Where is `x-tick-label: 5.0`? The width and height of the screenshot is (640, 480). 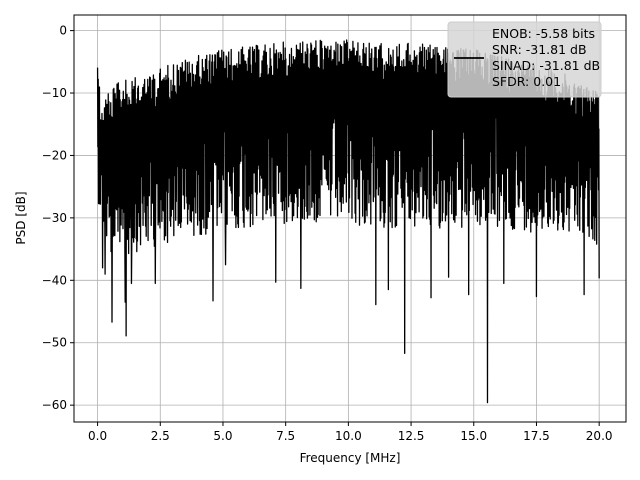 x-tick-label: 5.0 is located at coordinates (222, 436).